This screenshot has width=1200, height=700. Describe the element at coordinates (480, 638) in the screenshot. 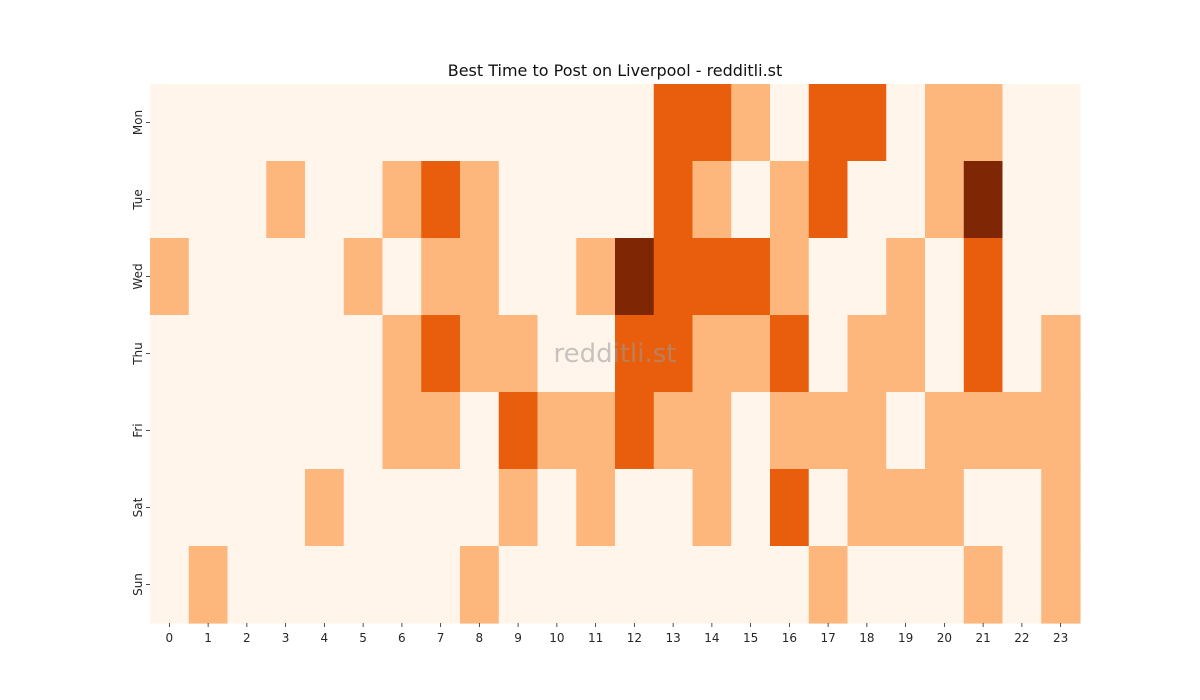

I see `x-tick-label: 8` at that location.